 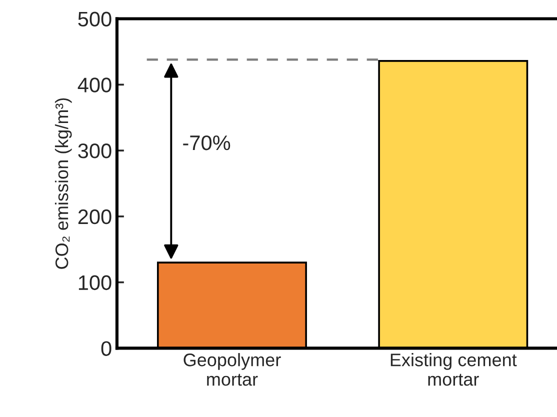 I want to click on y-tick-label: 100, so click(x=95, y=282).